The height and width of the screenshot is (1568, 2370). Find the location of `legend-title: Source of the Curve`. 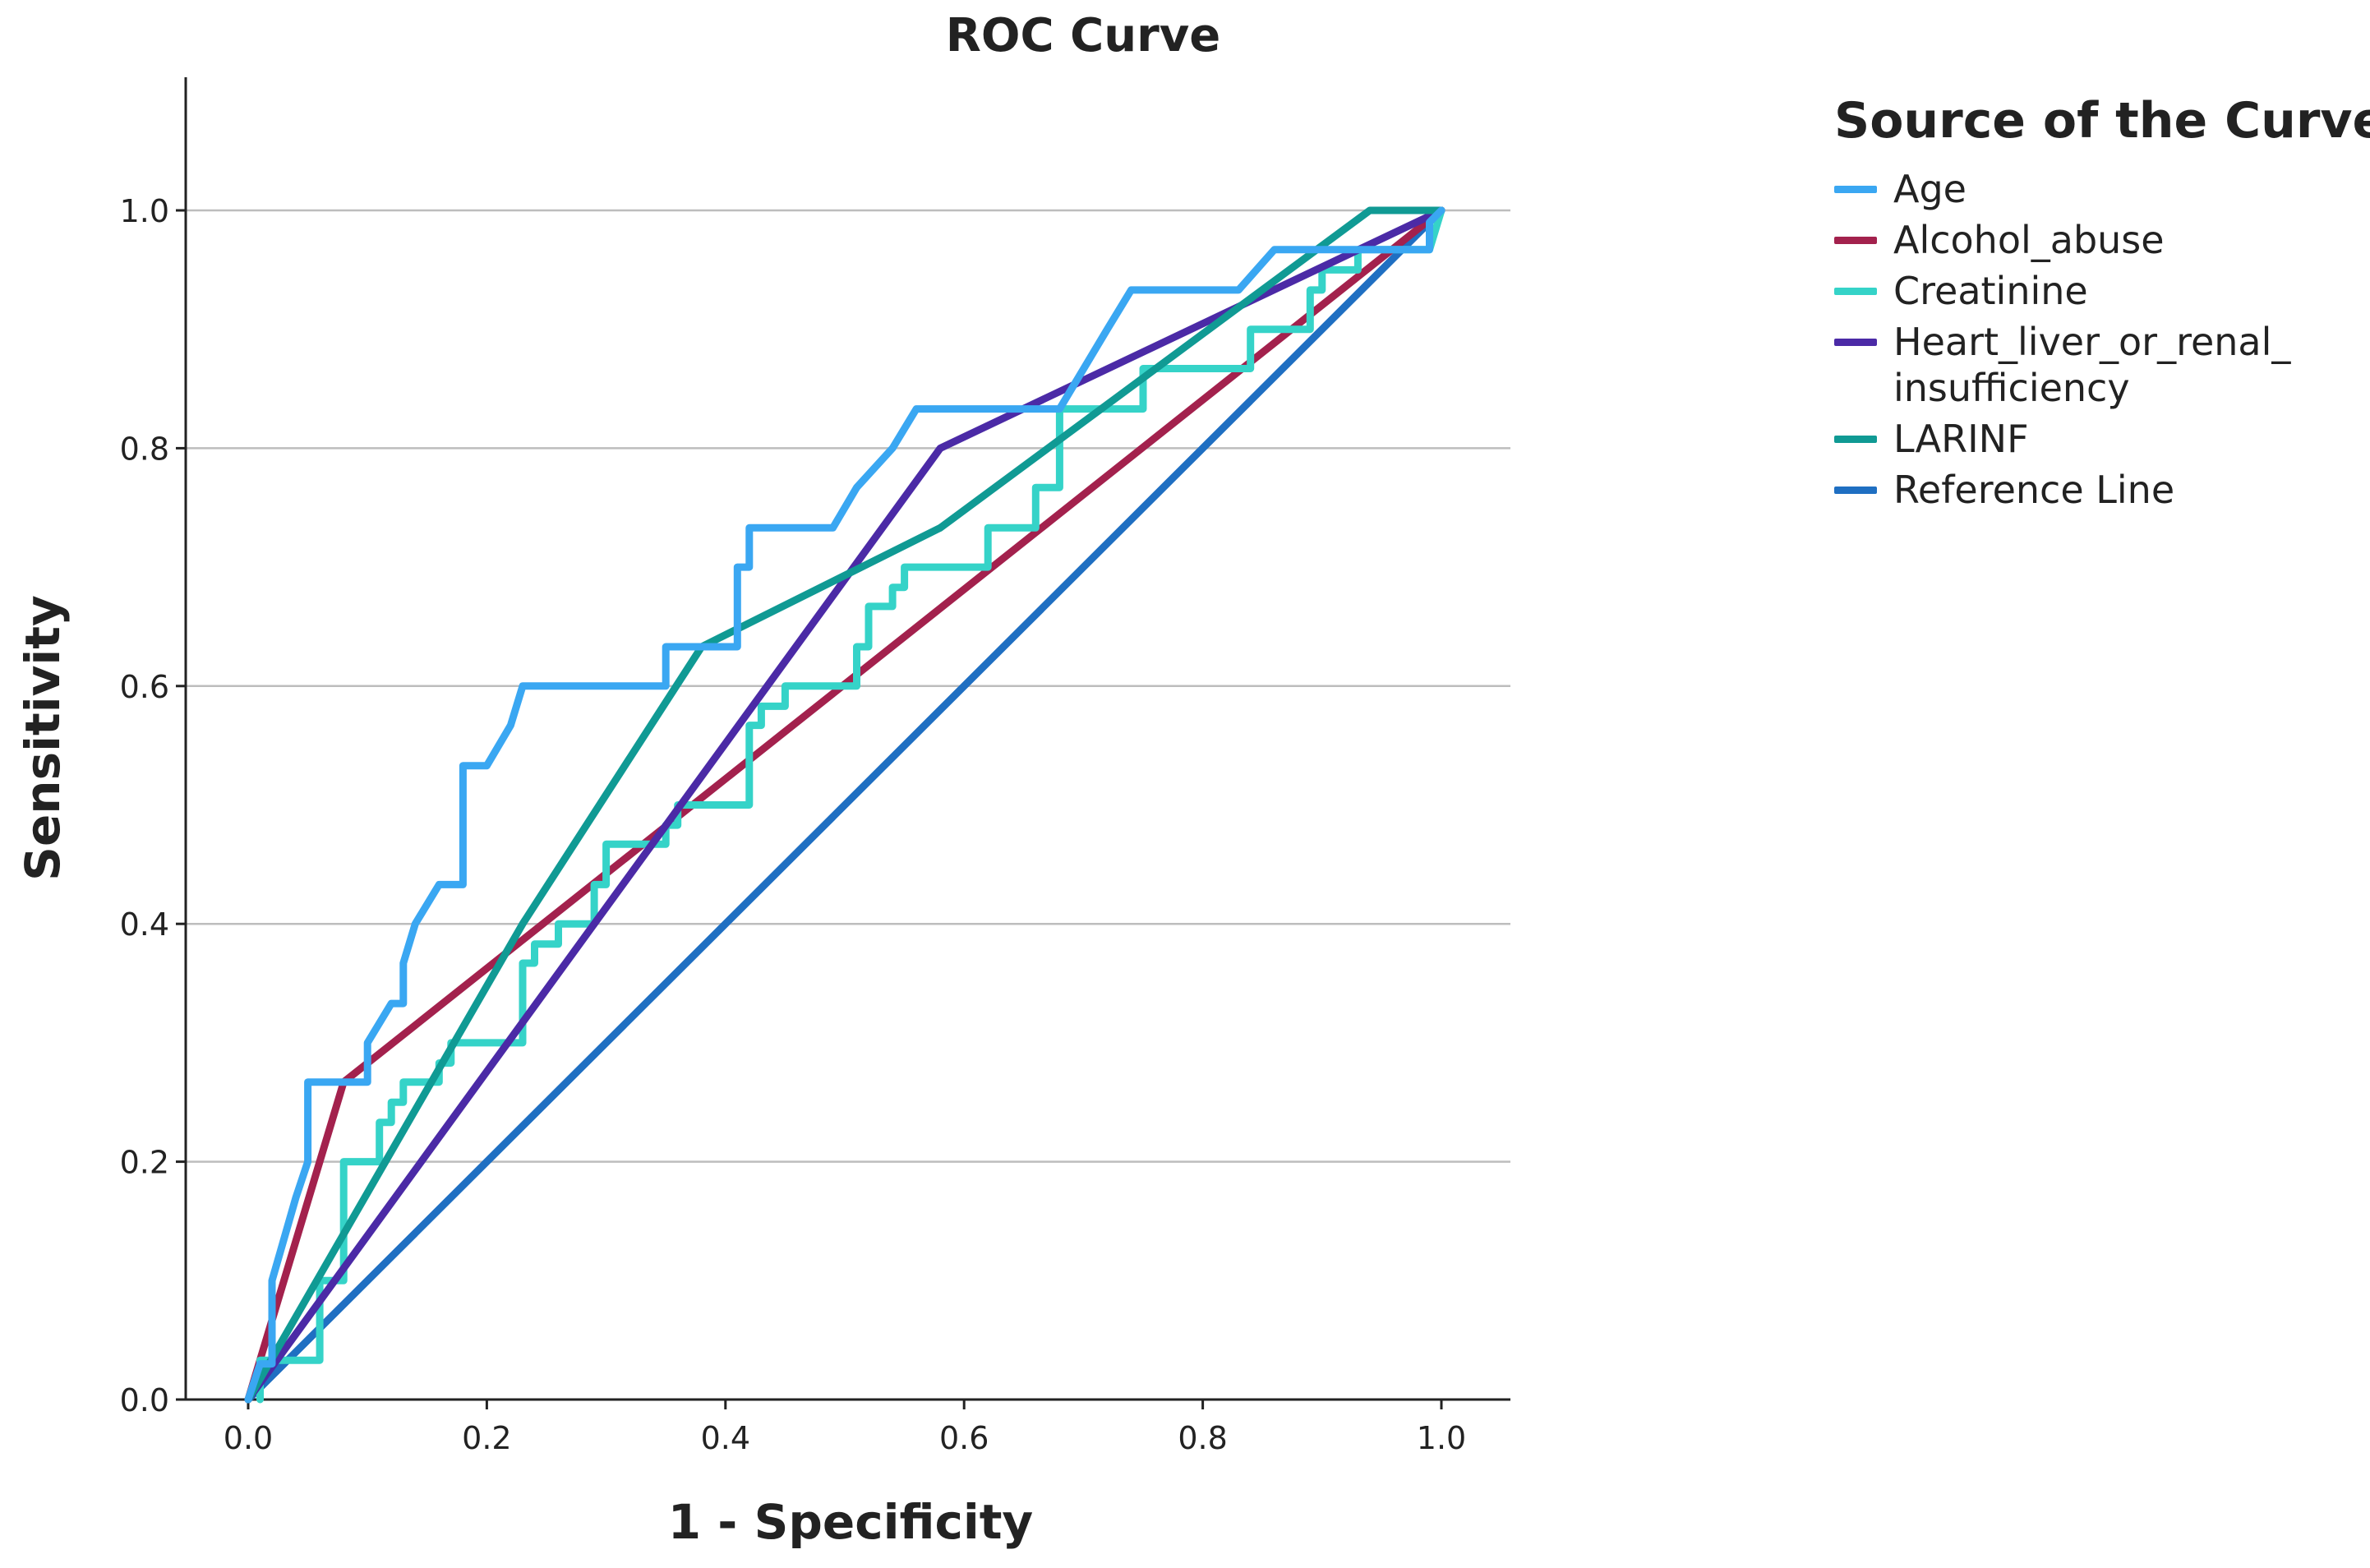

legend-title: Source of the Curve is located at coordinates (2102, 121).